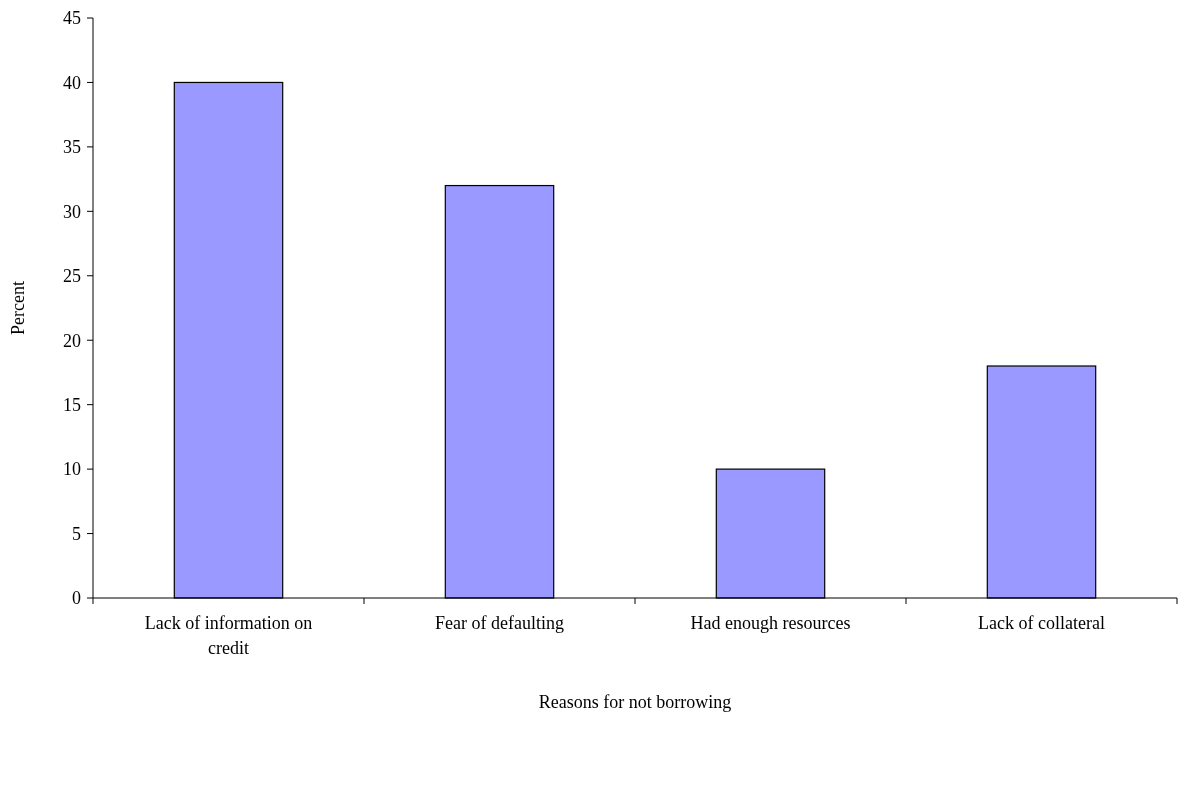 Image resolution: width=1196 pixels, height=801 pixels. What do you see at coordinates (228, 635) in the screenshot?
I see `x-tick-label: Lack of information on credit` at bounding box center [228, 635].